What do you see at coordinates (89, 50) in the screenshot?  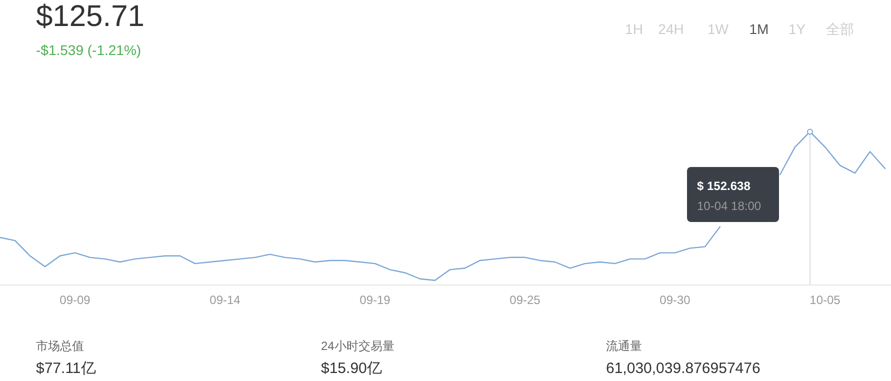 I see `chart-subtitle: -$1.539 (-1.21%)` at bounding box center [89, 50].